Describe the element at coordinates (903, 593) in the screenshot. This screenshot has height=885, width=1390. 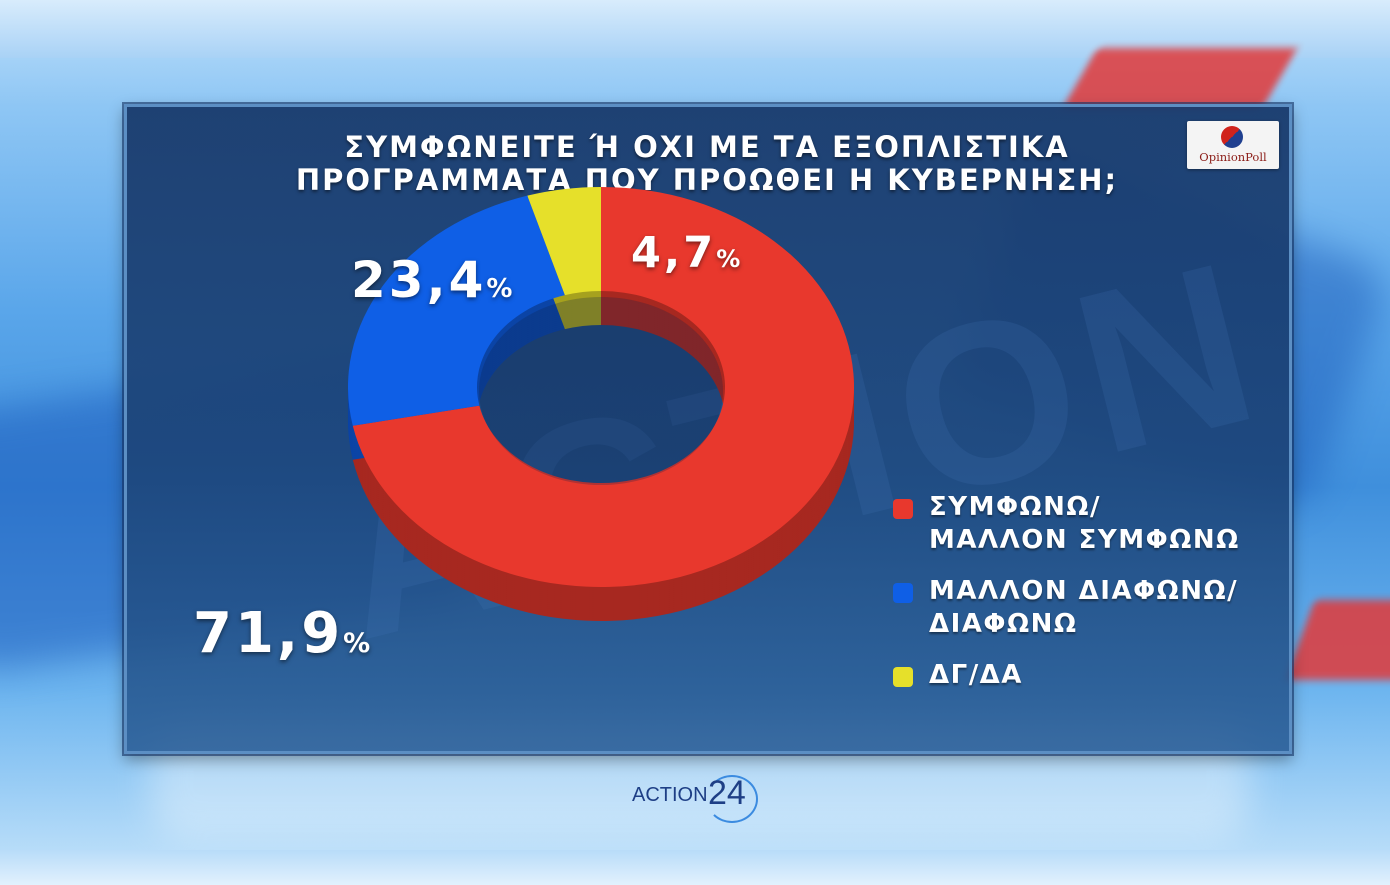
I see `legend-swatch-disagree` at that location.